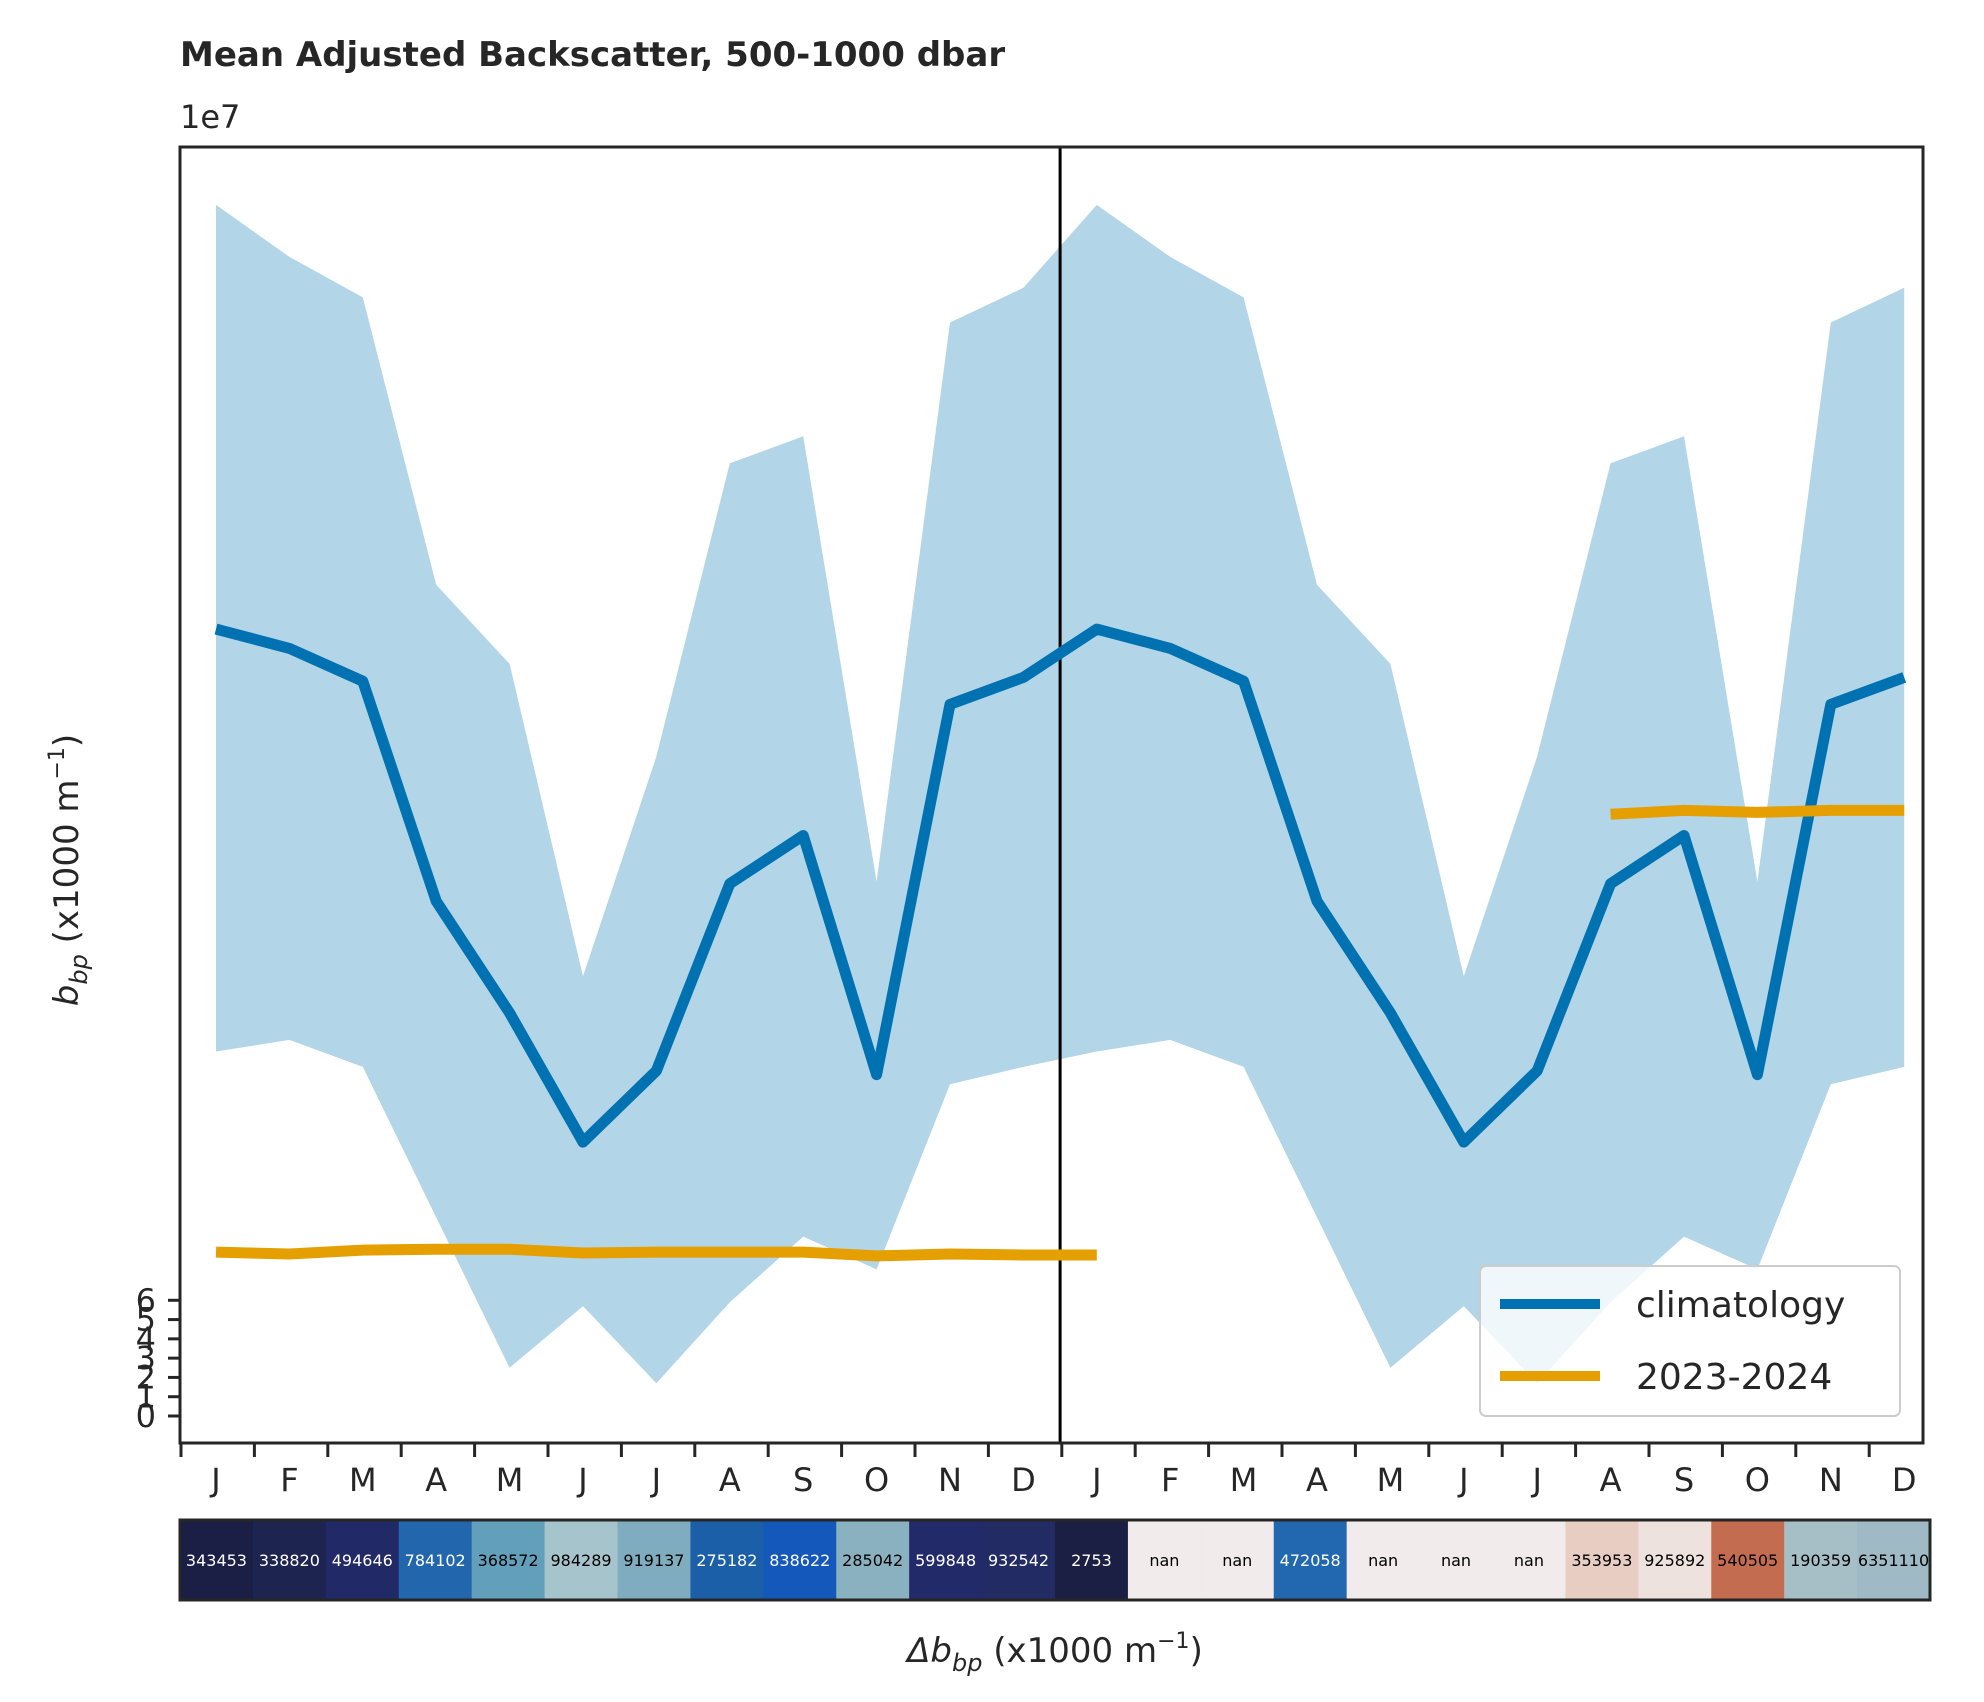 The image size is (1984, 1702). I want to click on anomaly-cell-label: 599848, so click(945, 1560).